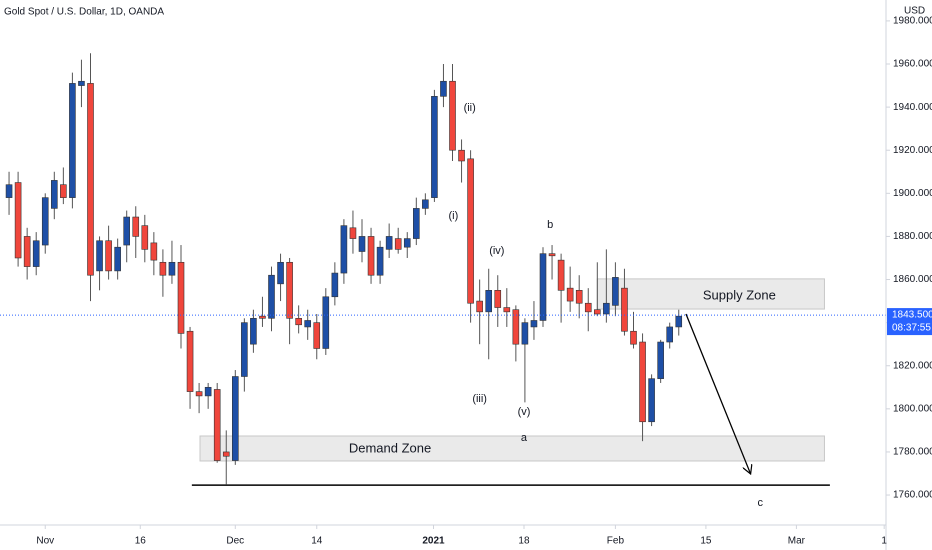 The image size is (932, 550). Describe the element at coordinates (433, 541) in the screenshot. I see `x-tick-label: 2021` at that location.